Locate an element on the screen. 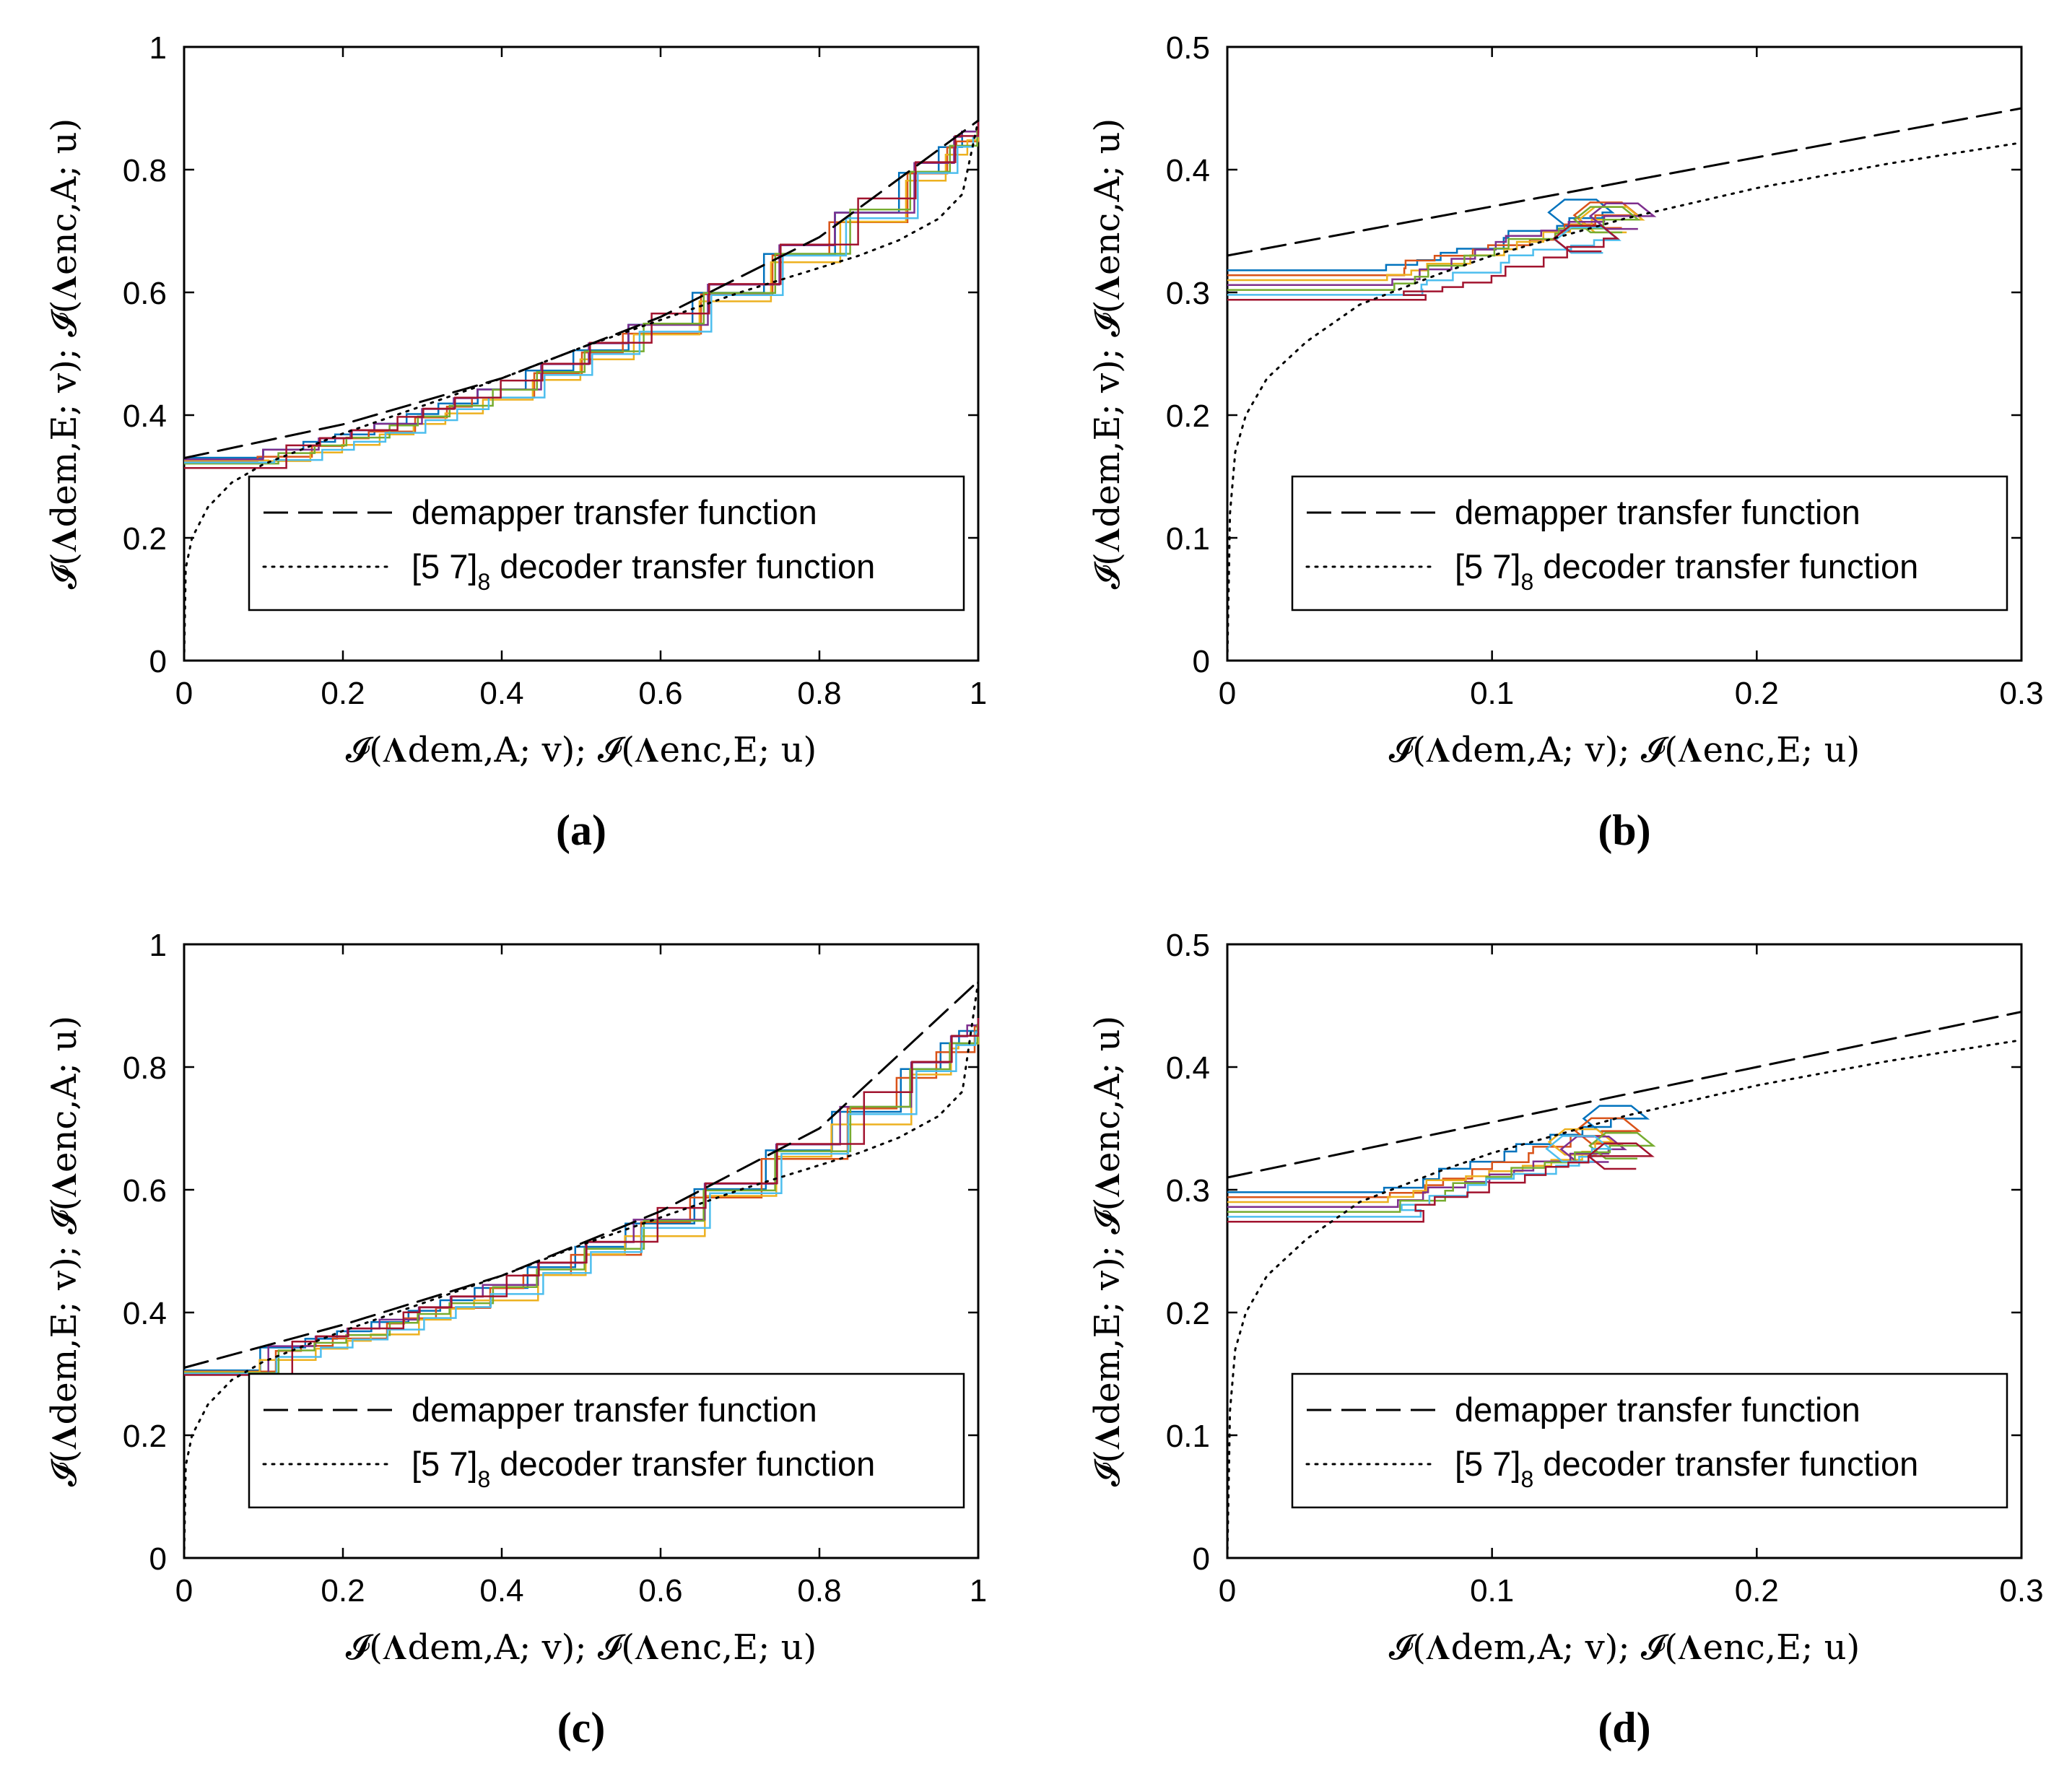 This screenshot has width=2072, height=1776. x-tick-label: 0.6 is located at coordinates (660, 1591).